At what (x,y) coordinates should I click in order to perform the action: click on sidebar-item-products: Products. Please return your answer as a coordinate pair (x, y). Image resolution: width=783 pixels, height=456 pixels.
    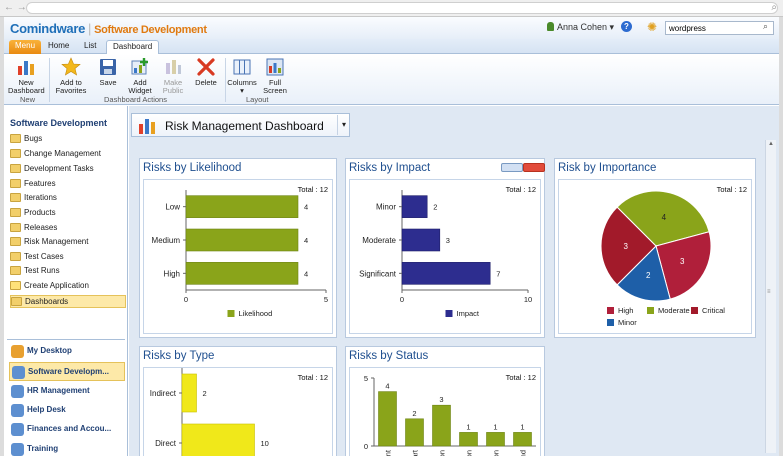
    Looking at the image, I should click on (68, 213).